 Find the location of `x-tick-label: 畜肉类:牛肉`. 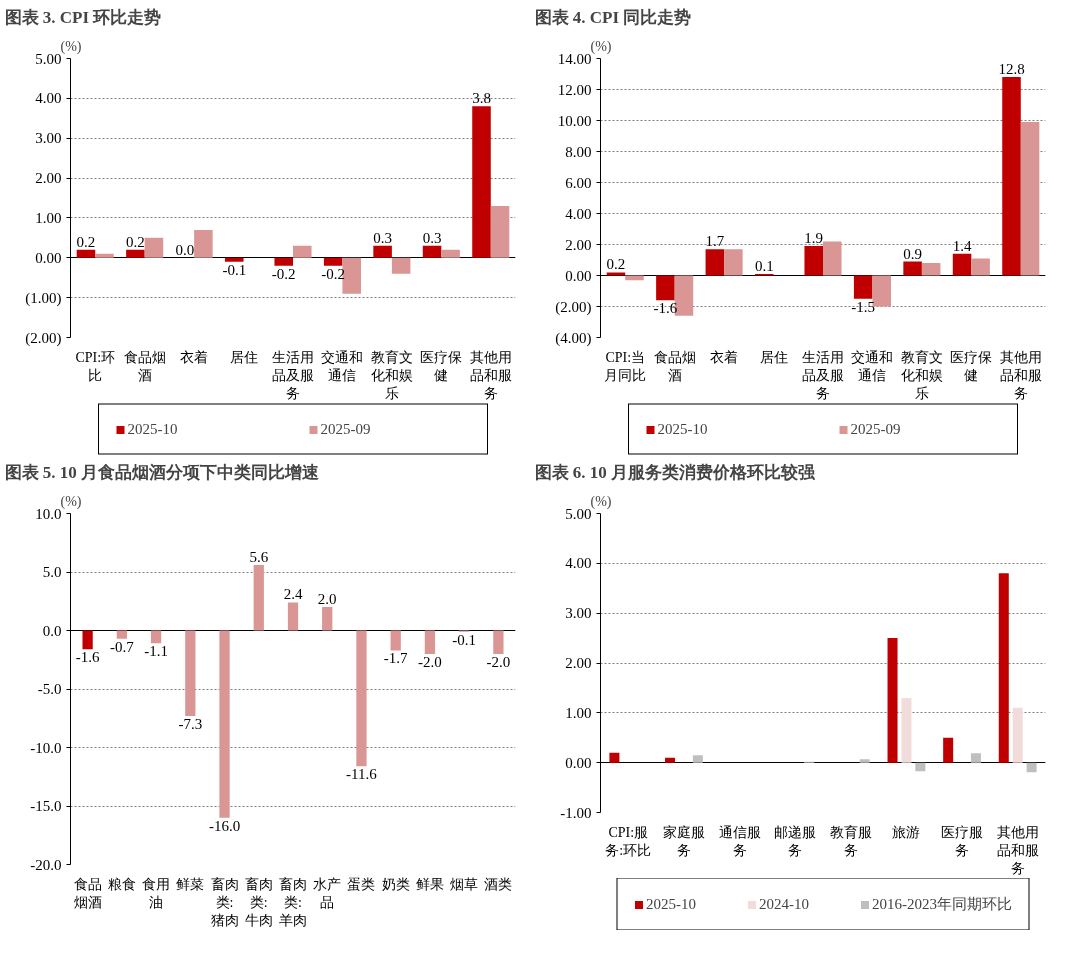

x-tick-label: 畜肉类:牛肉 is located at coordinates (258, 901).